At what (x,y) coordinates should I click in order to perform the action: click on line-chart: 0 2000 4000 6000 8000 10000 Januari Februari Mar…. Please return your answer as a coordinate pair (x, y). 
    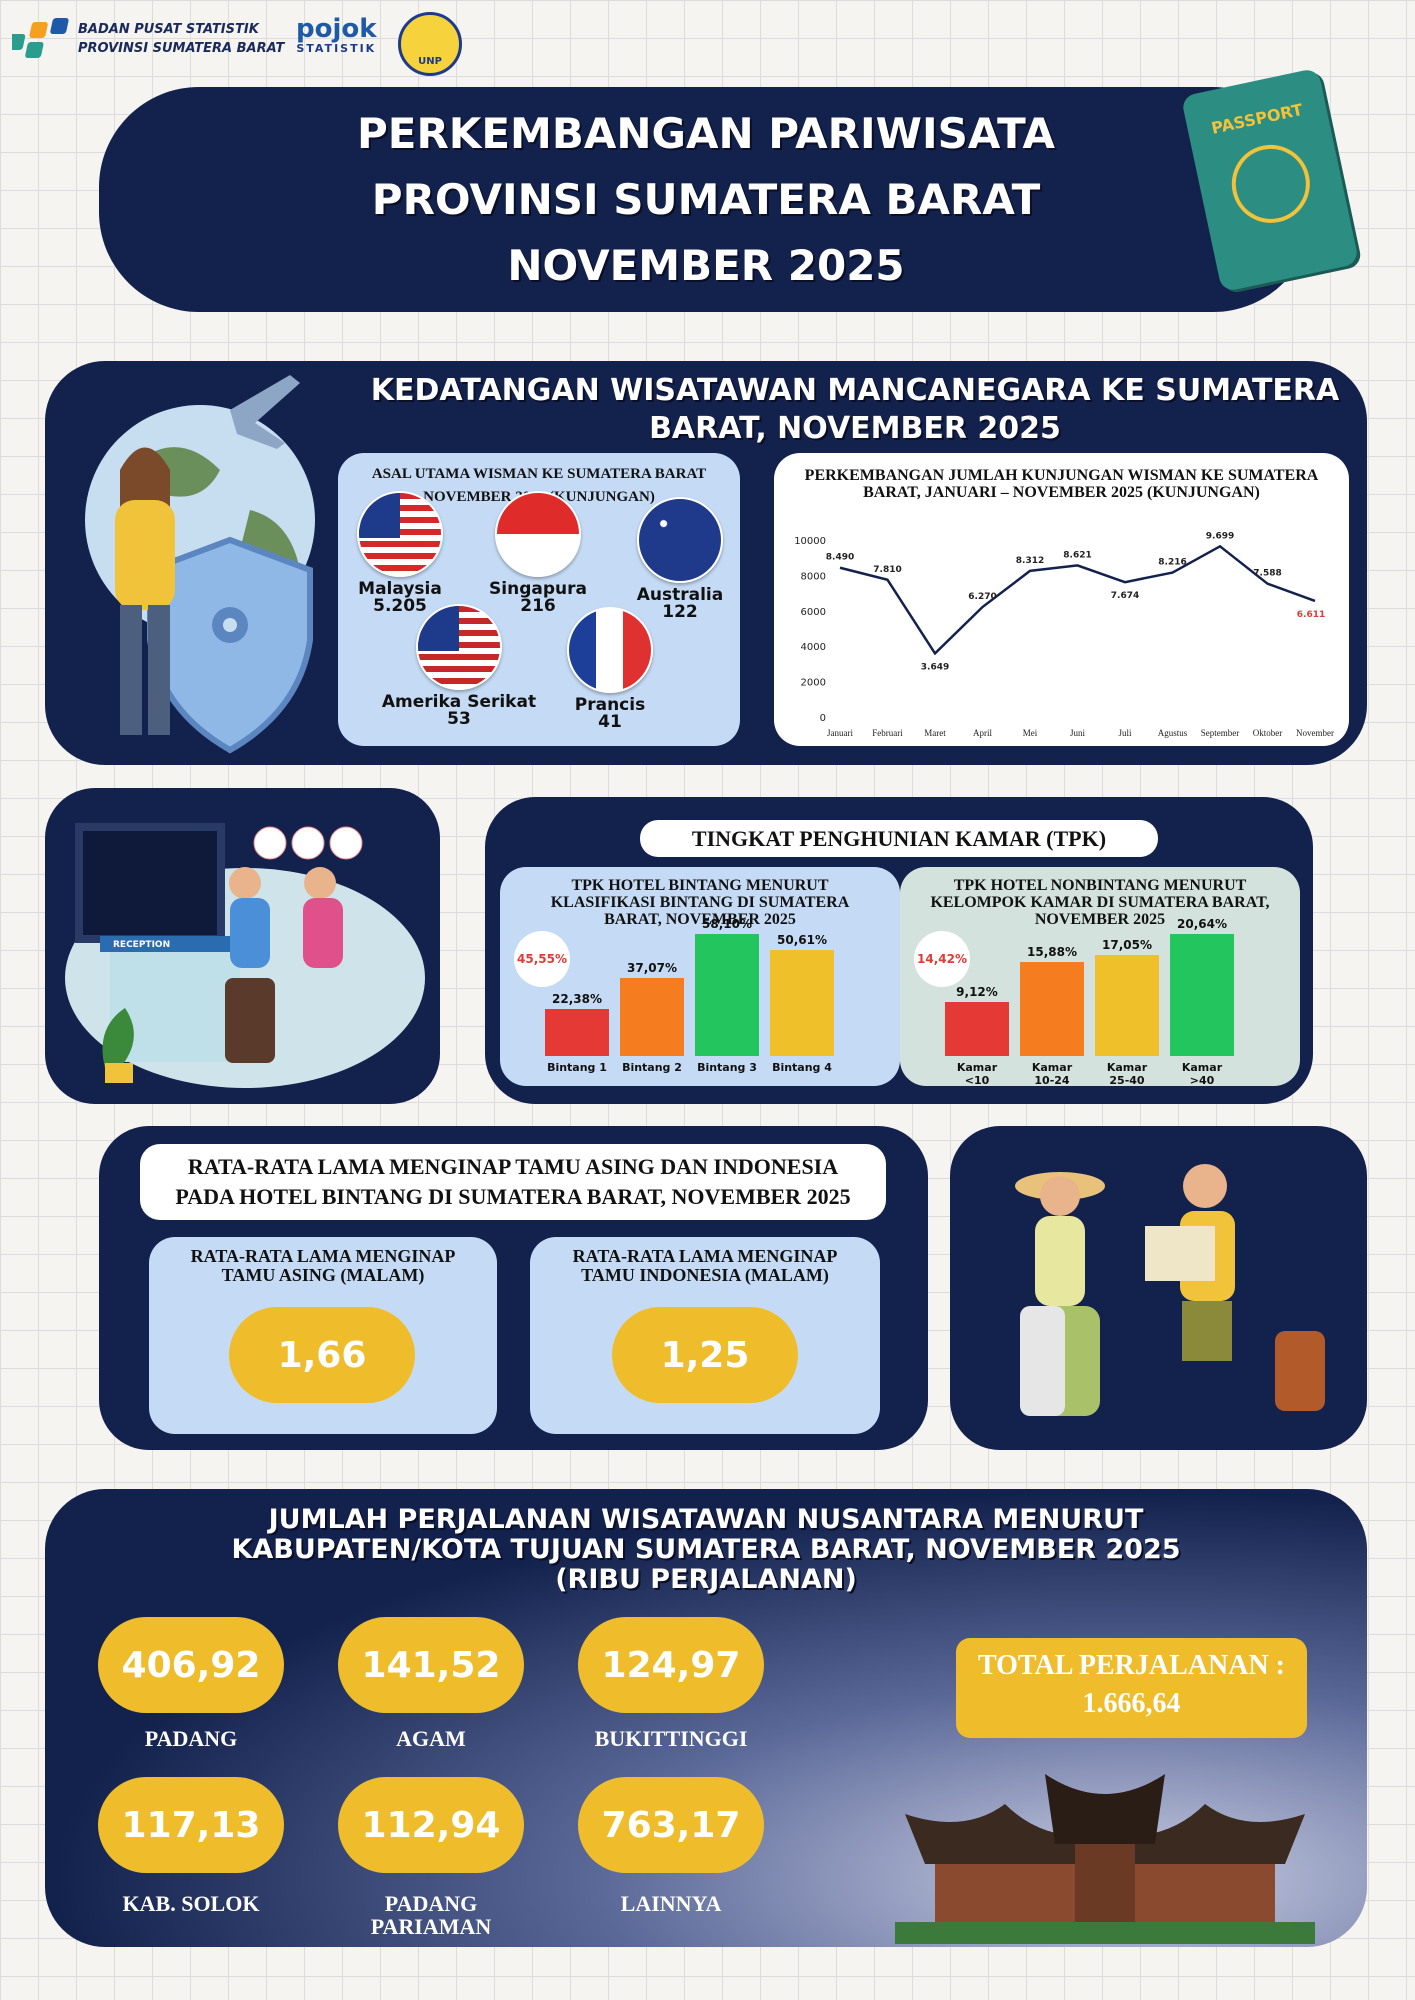
    Looking at the image, I should click on (1064, 634).